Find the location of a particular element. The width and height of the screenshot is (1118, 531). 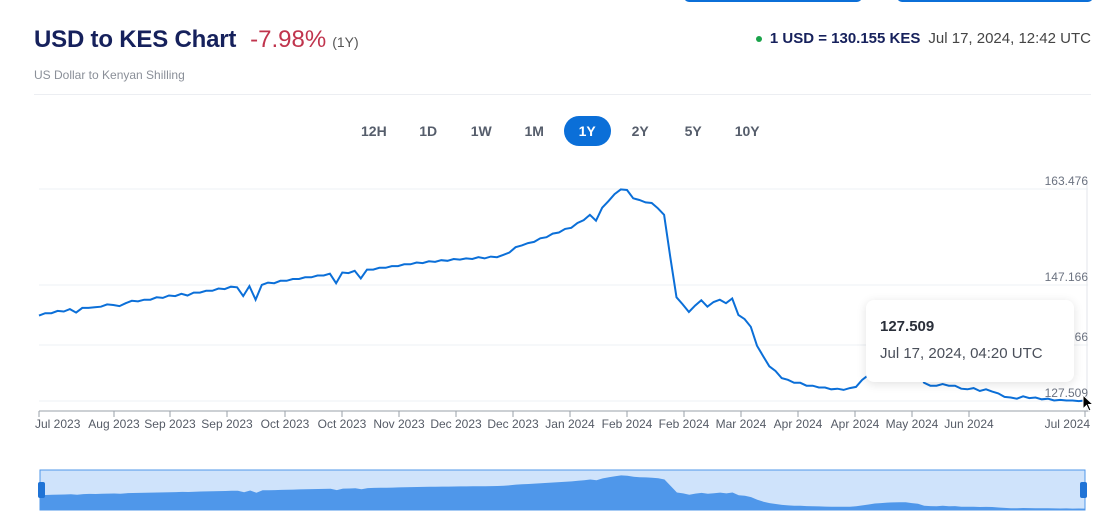

rate-timestamp: Jul 17, 2024, 12:42 UTC is located at coordinates (1009, 38).